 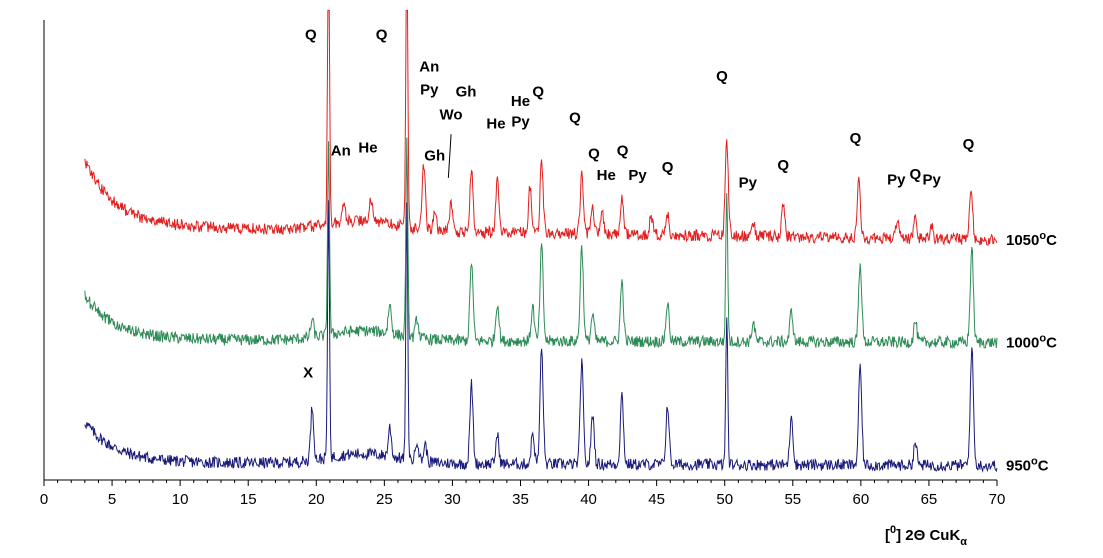 I want to click on series-label-950: 950oC, so click(x=1027, y=464).